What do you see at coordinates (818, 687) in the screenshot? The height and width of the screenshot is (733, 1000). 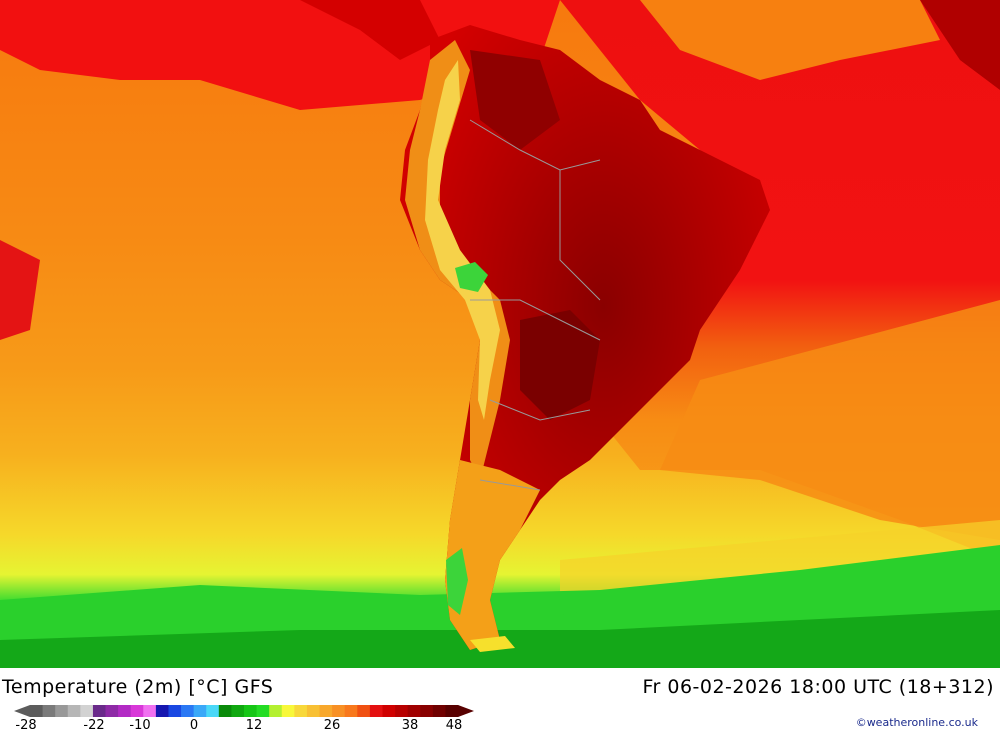 I see `valid-time: Fr 06-02-2026 18:00 UTC (18+312)` at bounding box center [818, 687].